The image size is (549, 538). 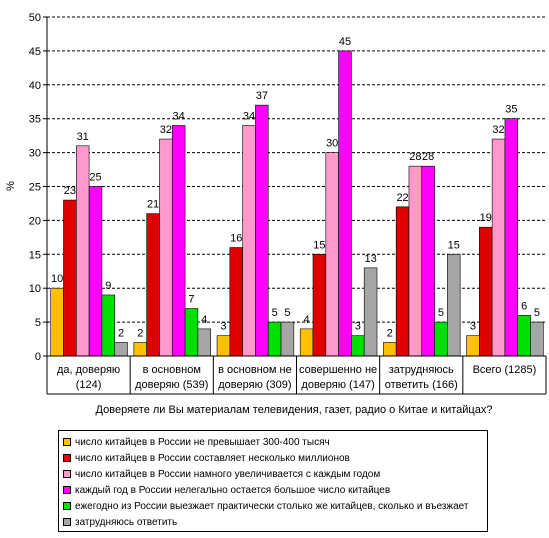 What do you see at coordinates (511, 110) in the screenshot?
I see `data-label: 35` at bounding box center [511, 110].